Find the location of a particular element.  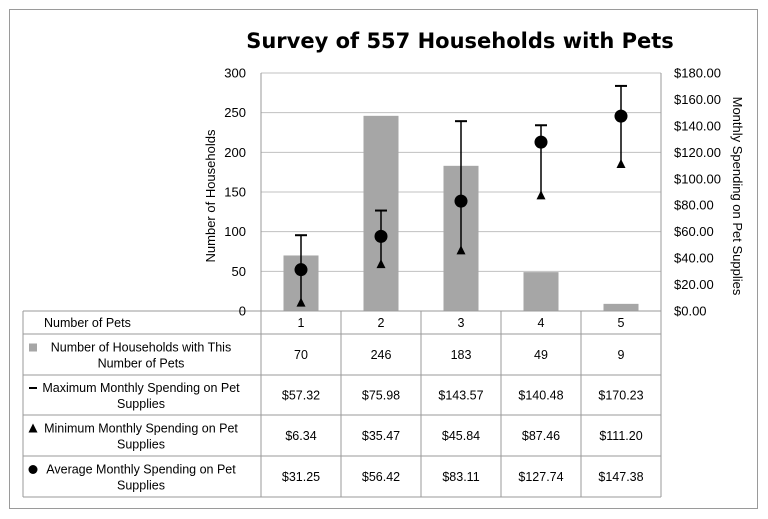

data-label: $75.98 is located at coordinates (381, 396).